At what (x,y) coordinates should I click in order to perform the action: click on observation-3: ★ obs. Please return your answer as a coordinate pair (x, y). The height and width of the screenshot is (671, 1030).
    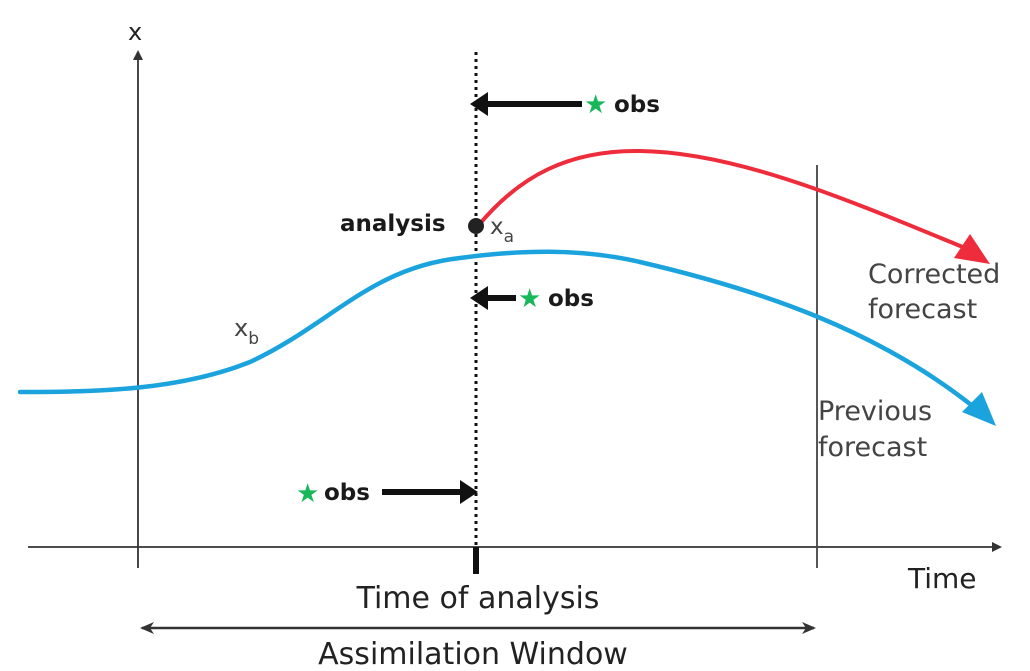
    Looking at the image, I should click on (387, 494).